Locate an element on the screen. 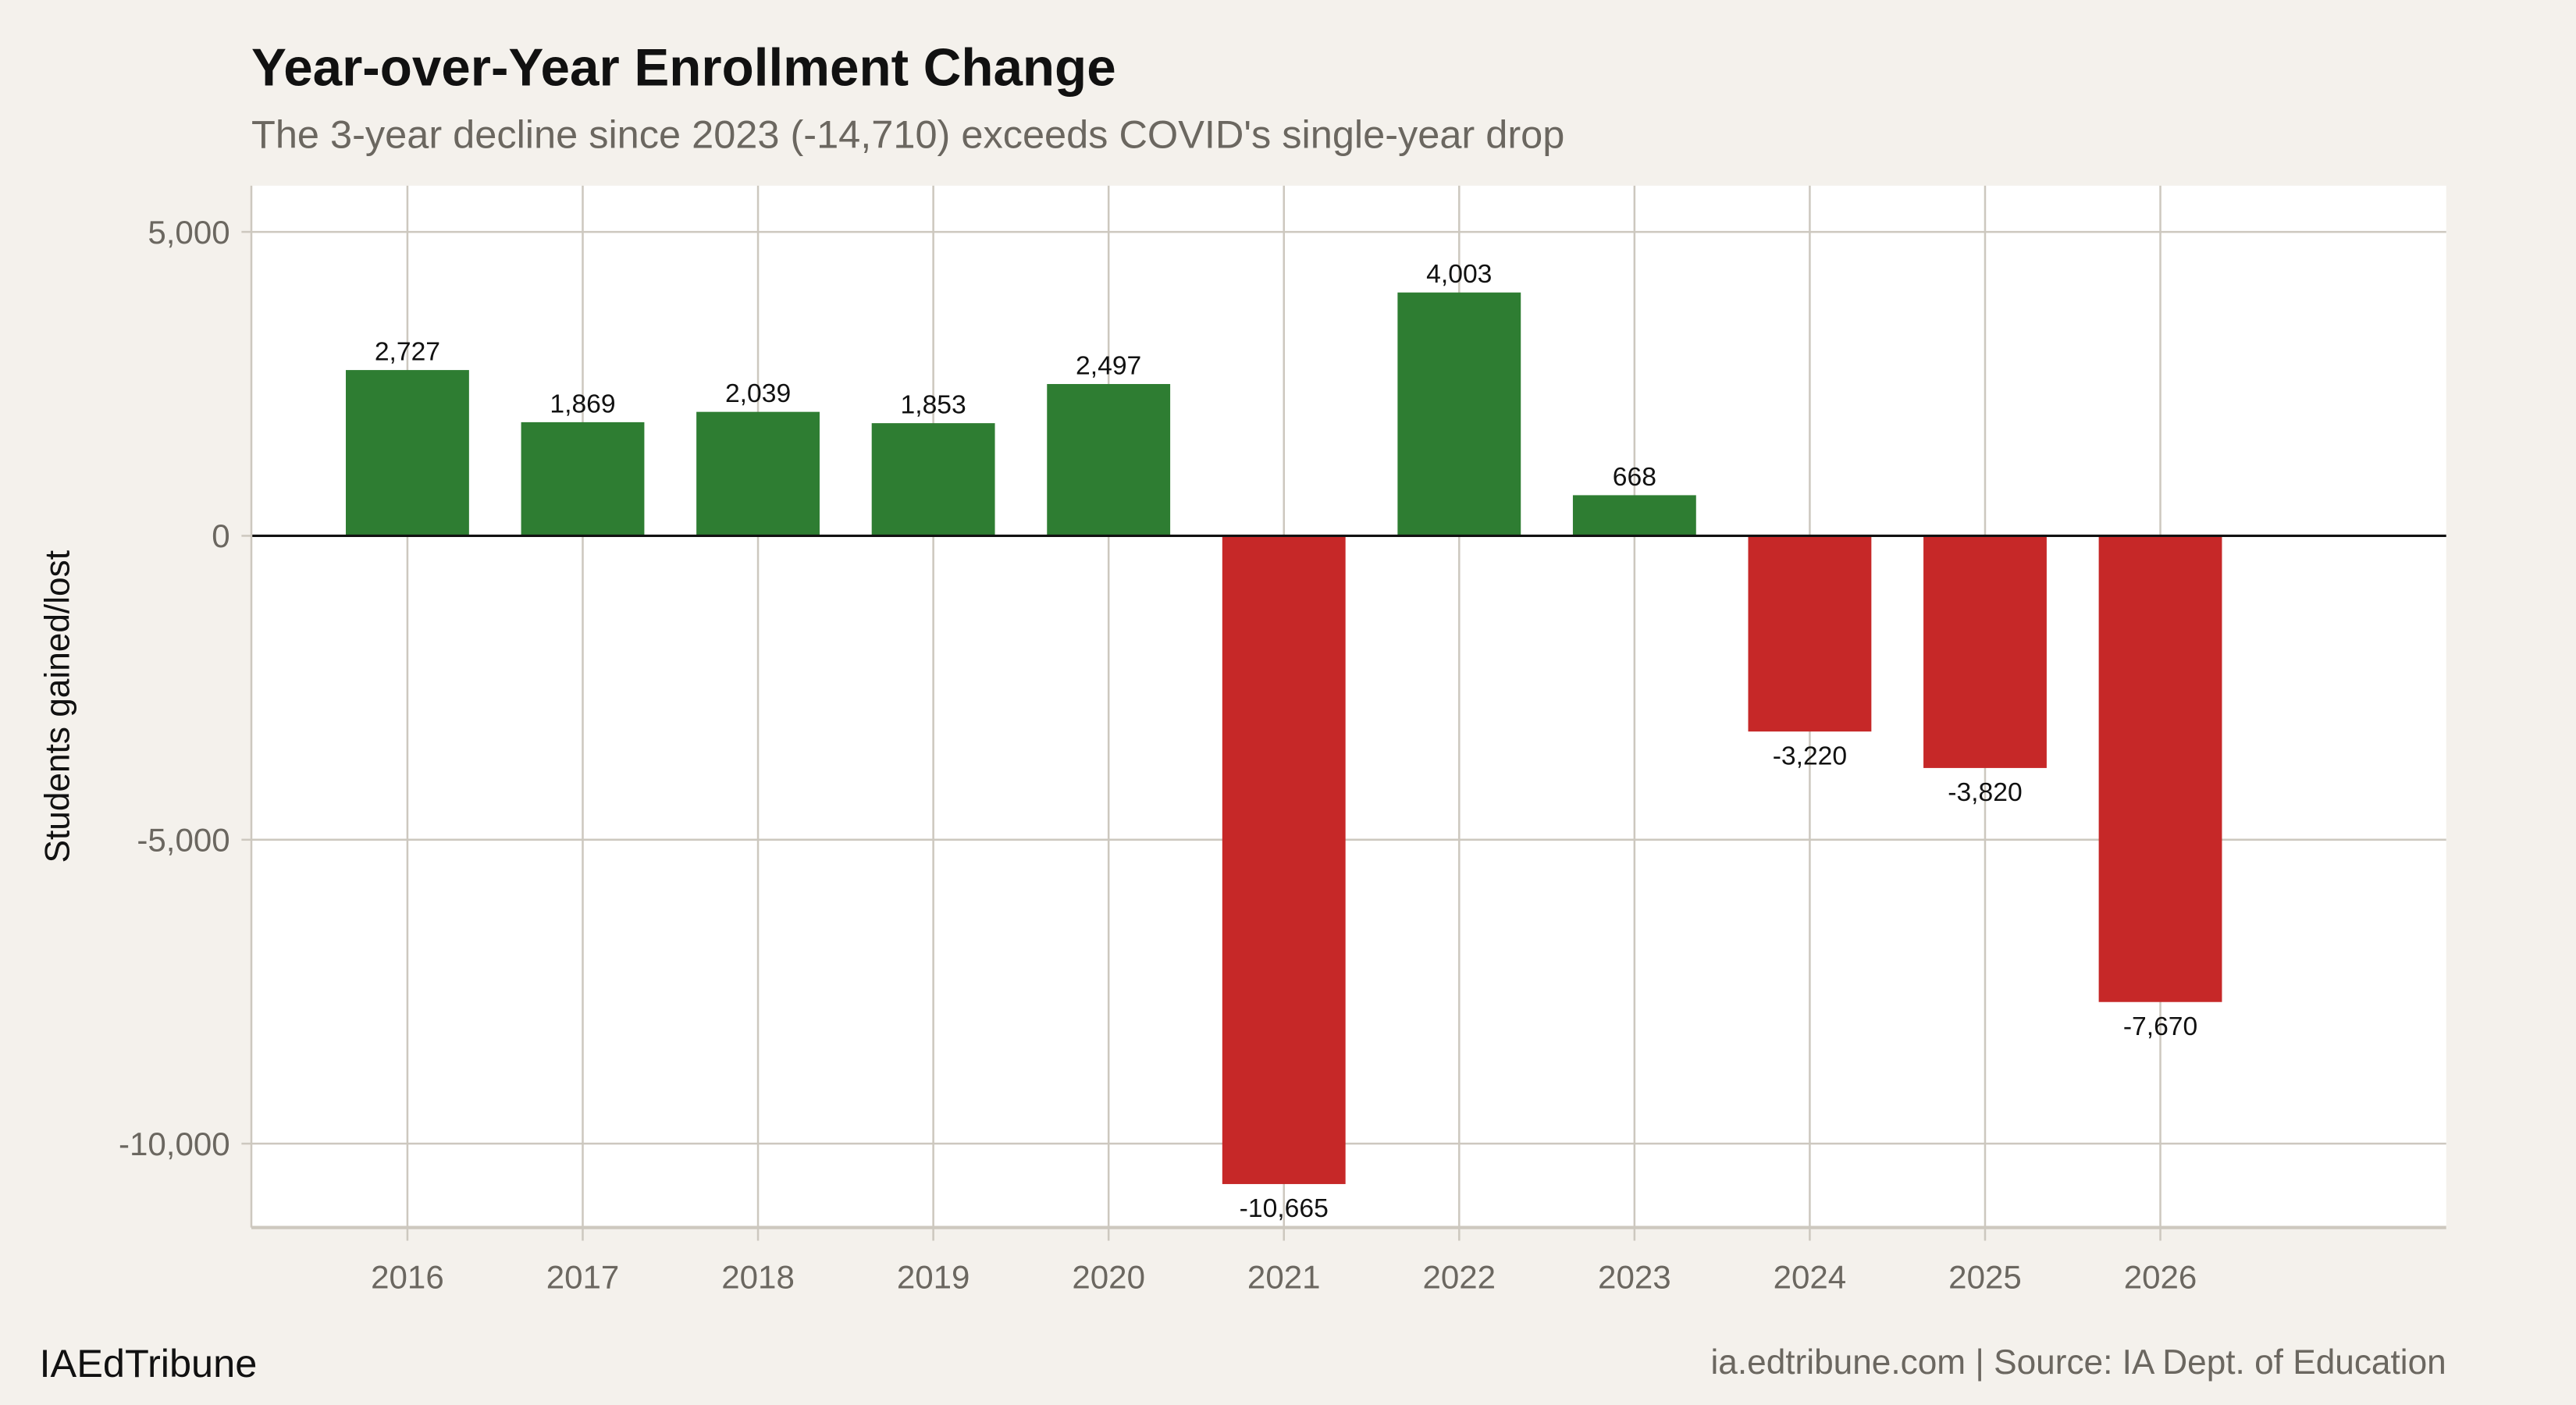  data-label: -10,665 is located at coordinates (1284, 1209).